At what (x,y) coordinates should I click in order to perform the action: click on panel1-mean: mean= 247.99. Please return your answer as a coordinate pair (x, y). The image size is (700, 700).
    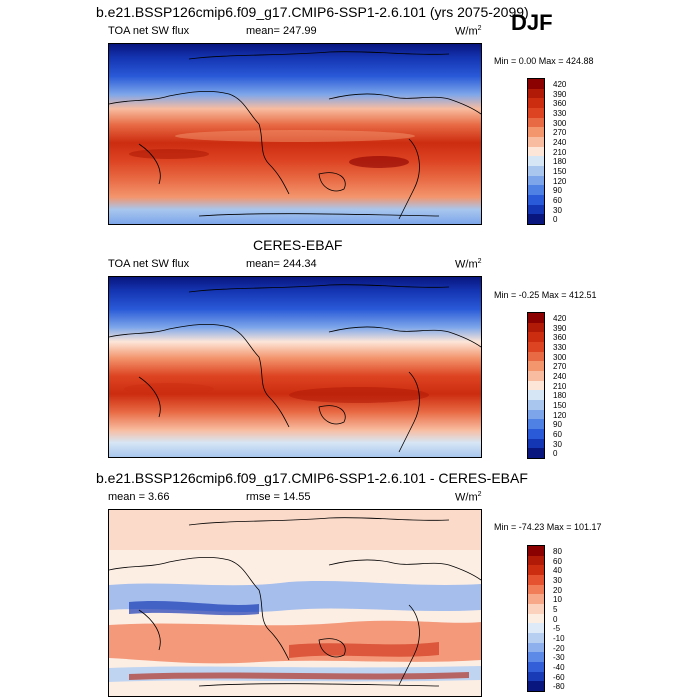
    Looking at the image, I should click on (281, 31).